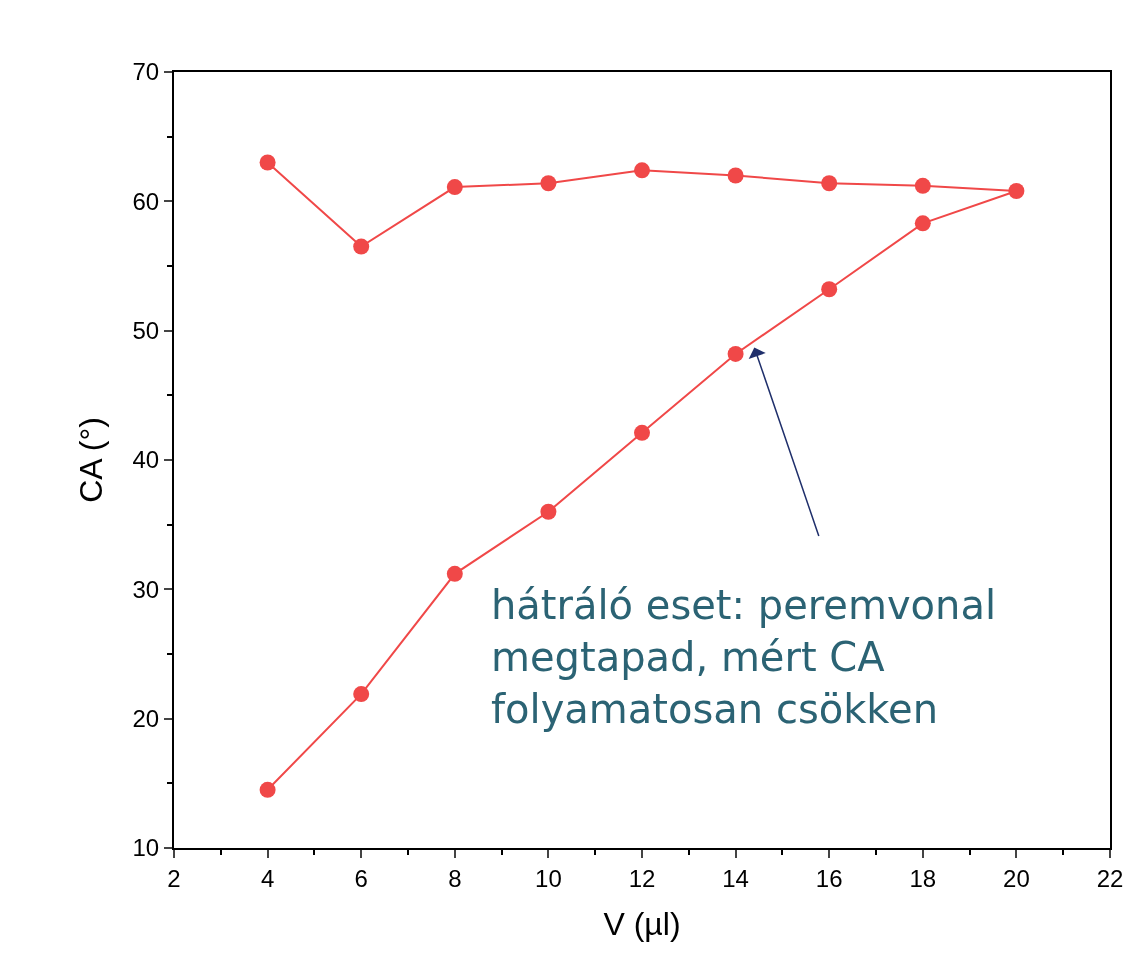 This screenshot has height=970, width=1145. What do you see at coordinates (174, 878) in the screenshot?
I see `x-tick-label: 2` at bounding box center [174, 878].